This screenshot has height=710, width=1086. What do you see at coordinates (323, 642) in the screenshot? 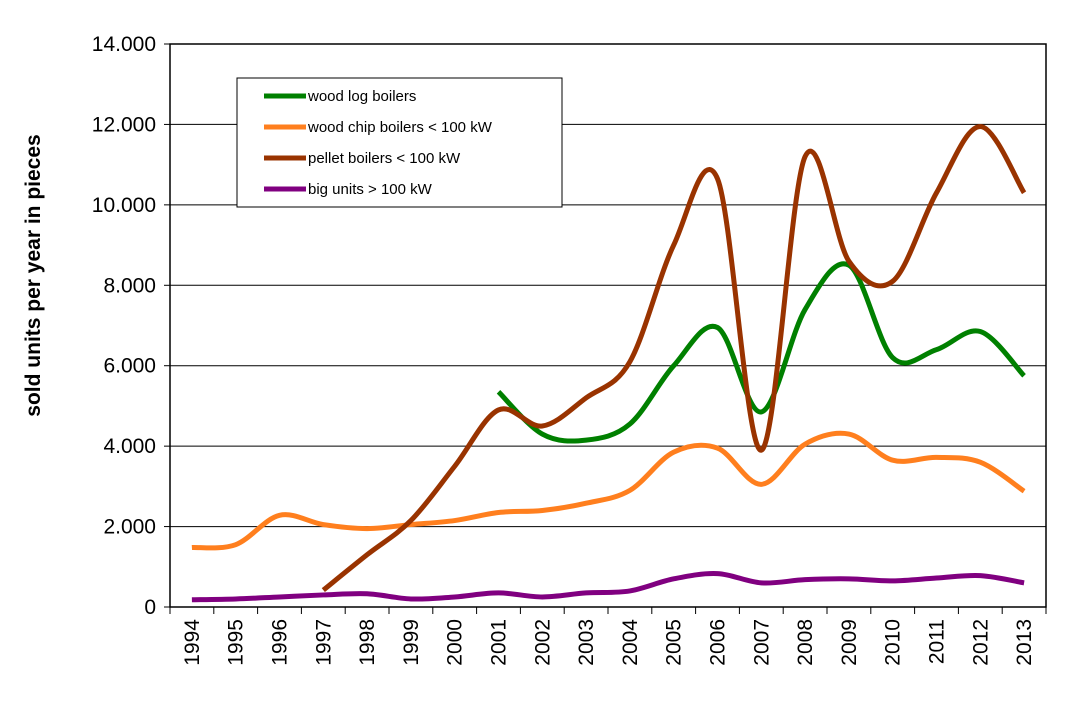
I see `x-tick-label: 1997` at bounding box center [323, 642].